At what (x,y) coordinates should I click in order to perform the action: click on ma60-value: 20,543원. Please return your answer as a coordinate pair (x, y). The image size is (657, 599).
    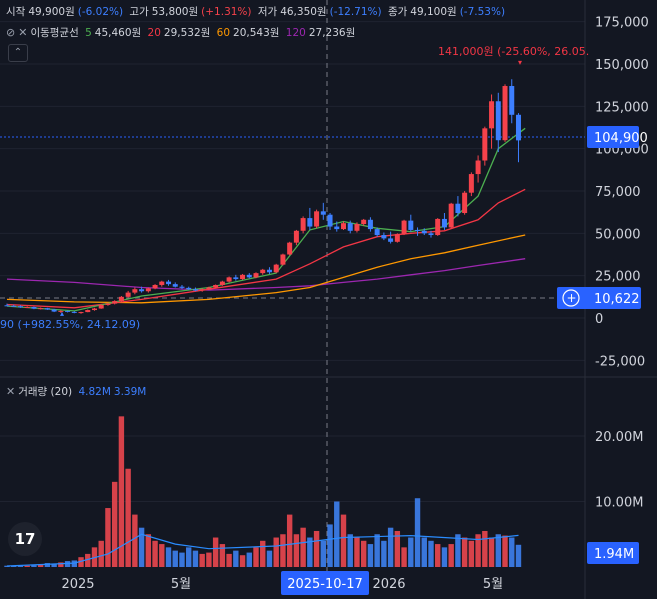
    Looking at the image, I should click on (256, 33).